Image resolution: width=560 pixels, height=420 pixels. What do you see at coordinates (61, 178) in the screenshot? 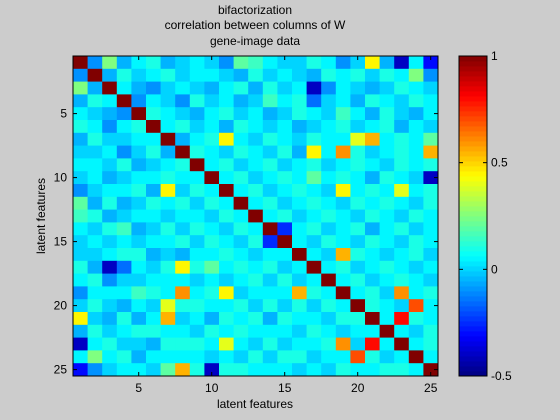
I see `y-tick-label: 10` at bounding box center [61, 178].